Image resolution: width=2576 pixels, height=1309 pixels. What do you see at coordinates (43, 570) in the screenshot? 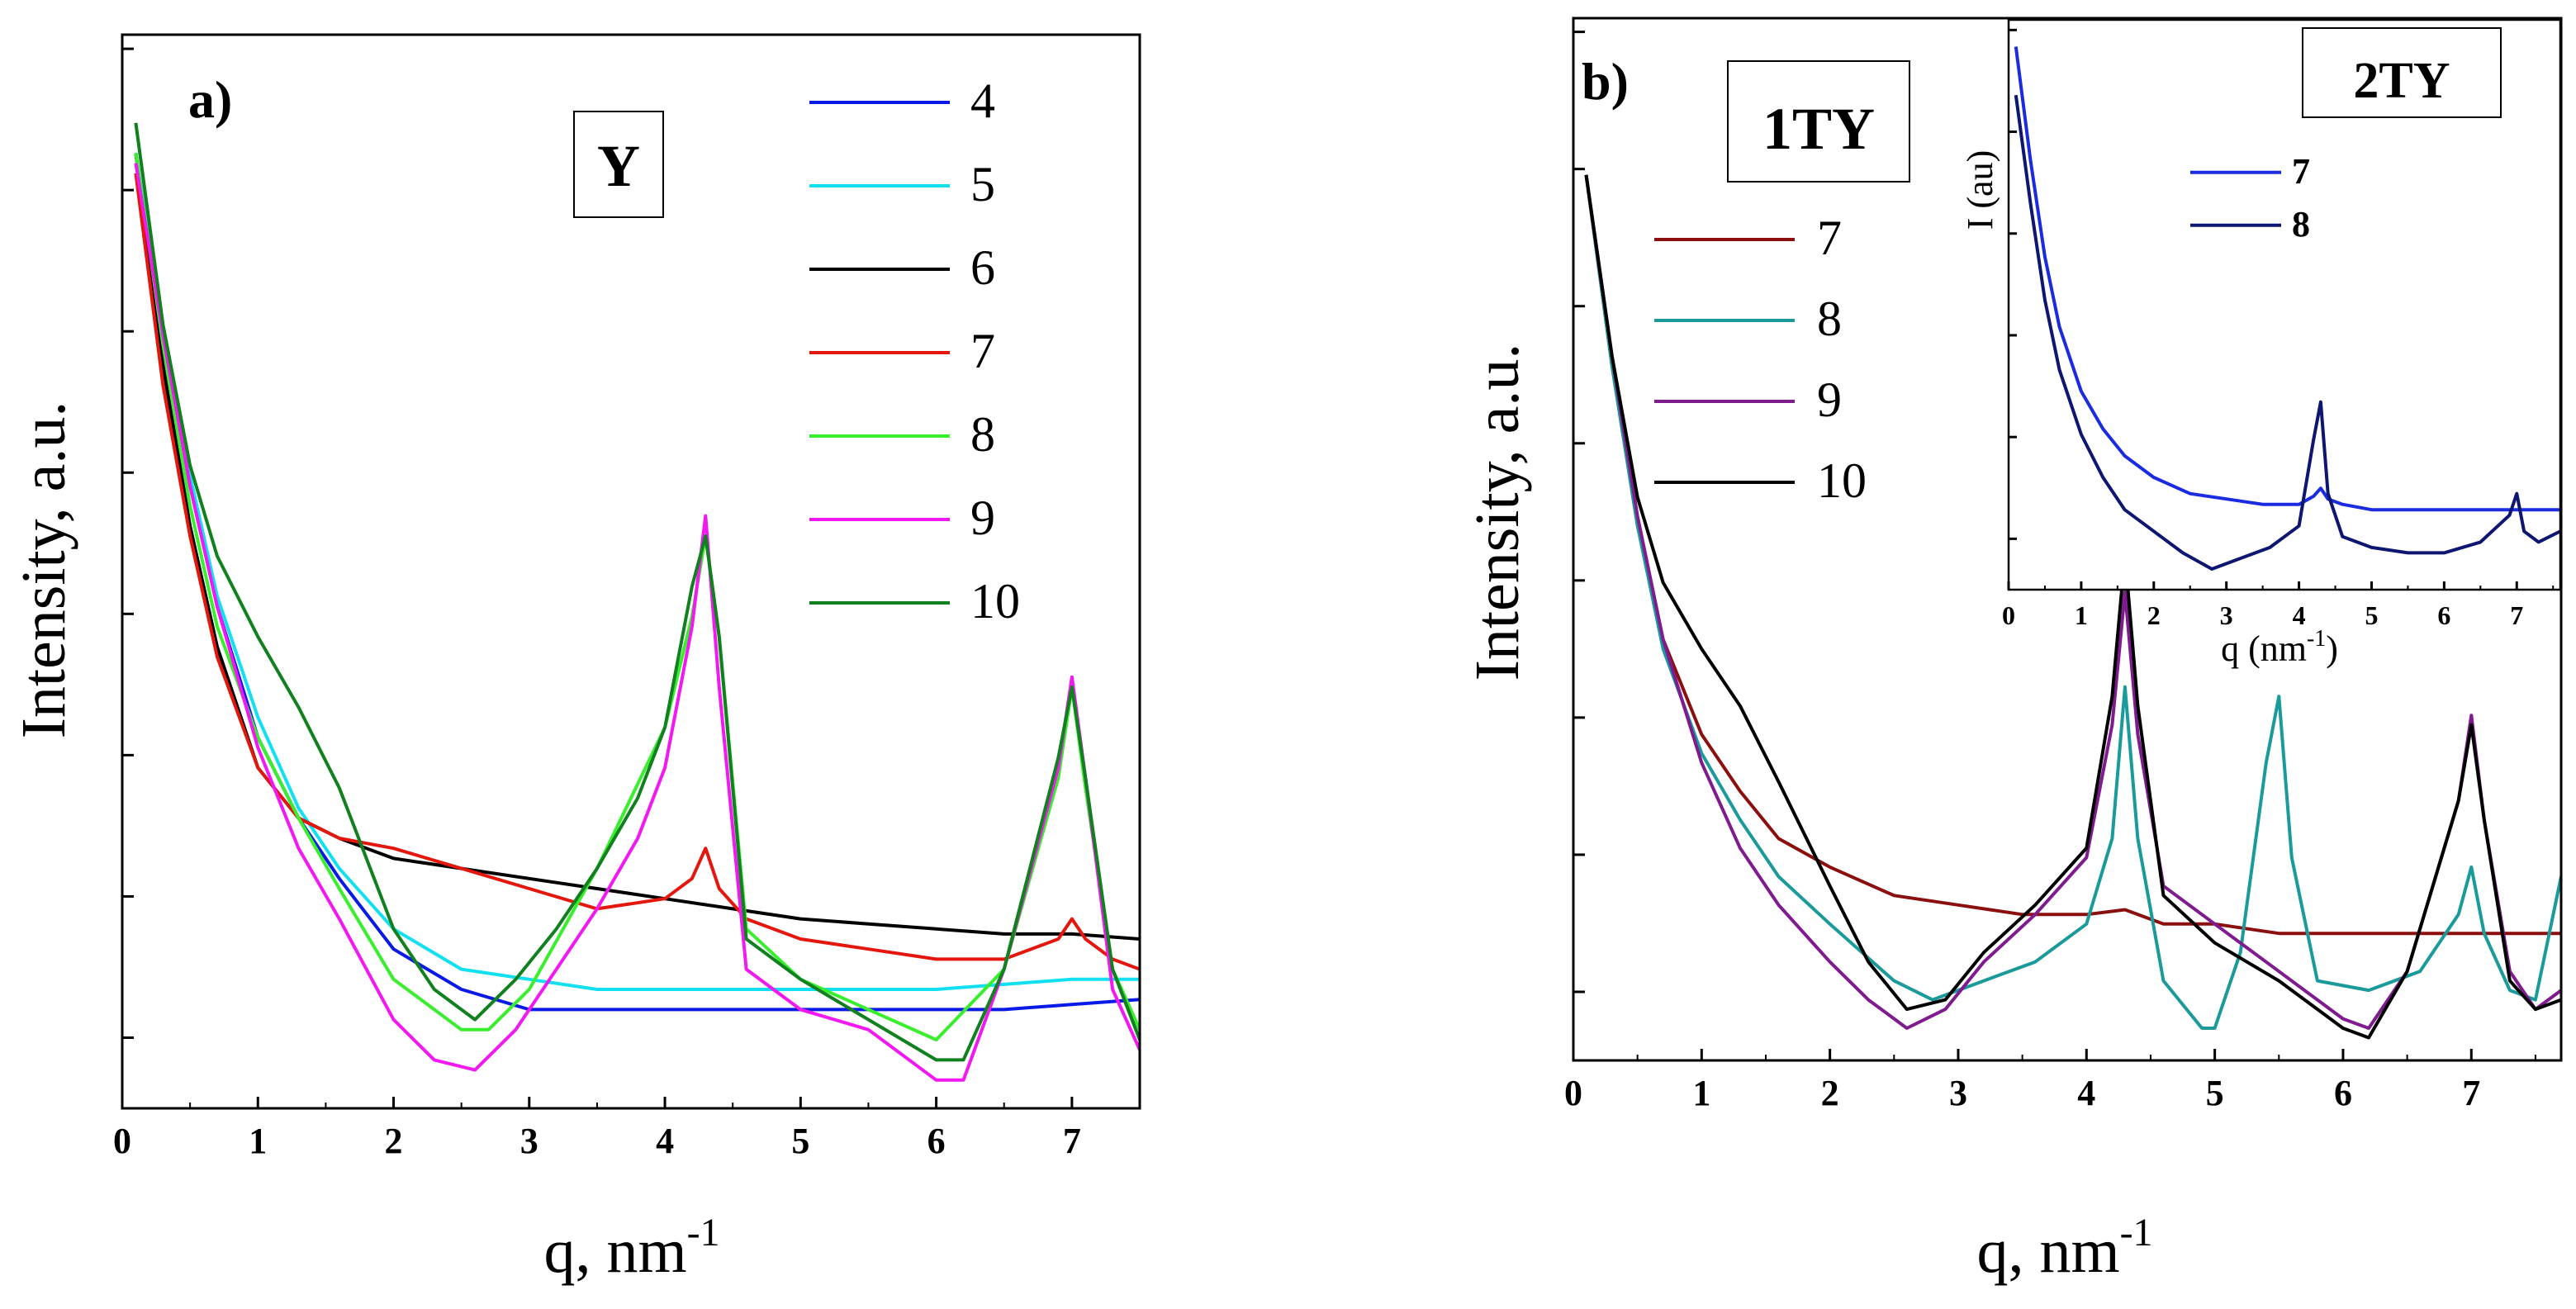
I see `panel-a-y-axis-label: Intensity, a.u.` at bounding box center [43, 570].